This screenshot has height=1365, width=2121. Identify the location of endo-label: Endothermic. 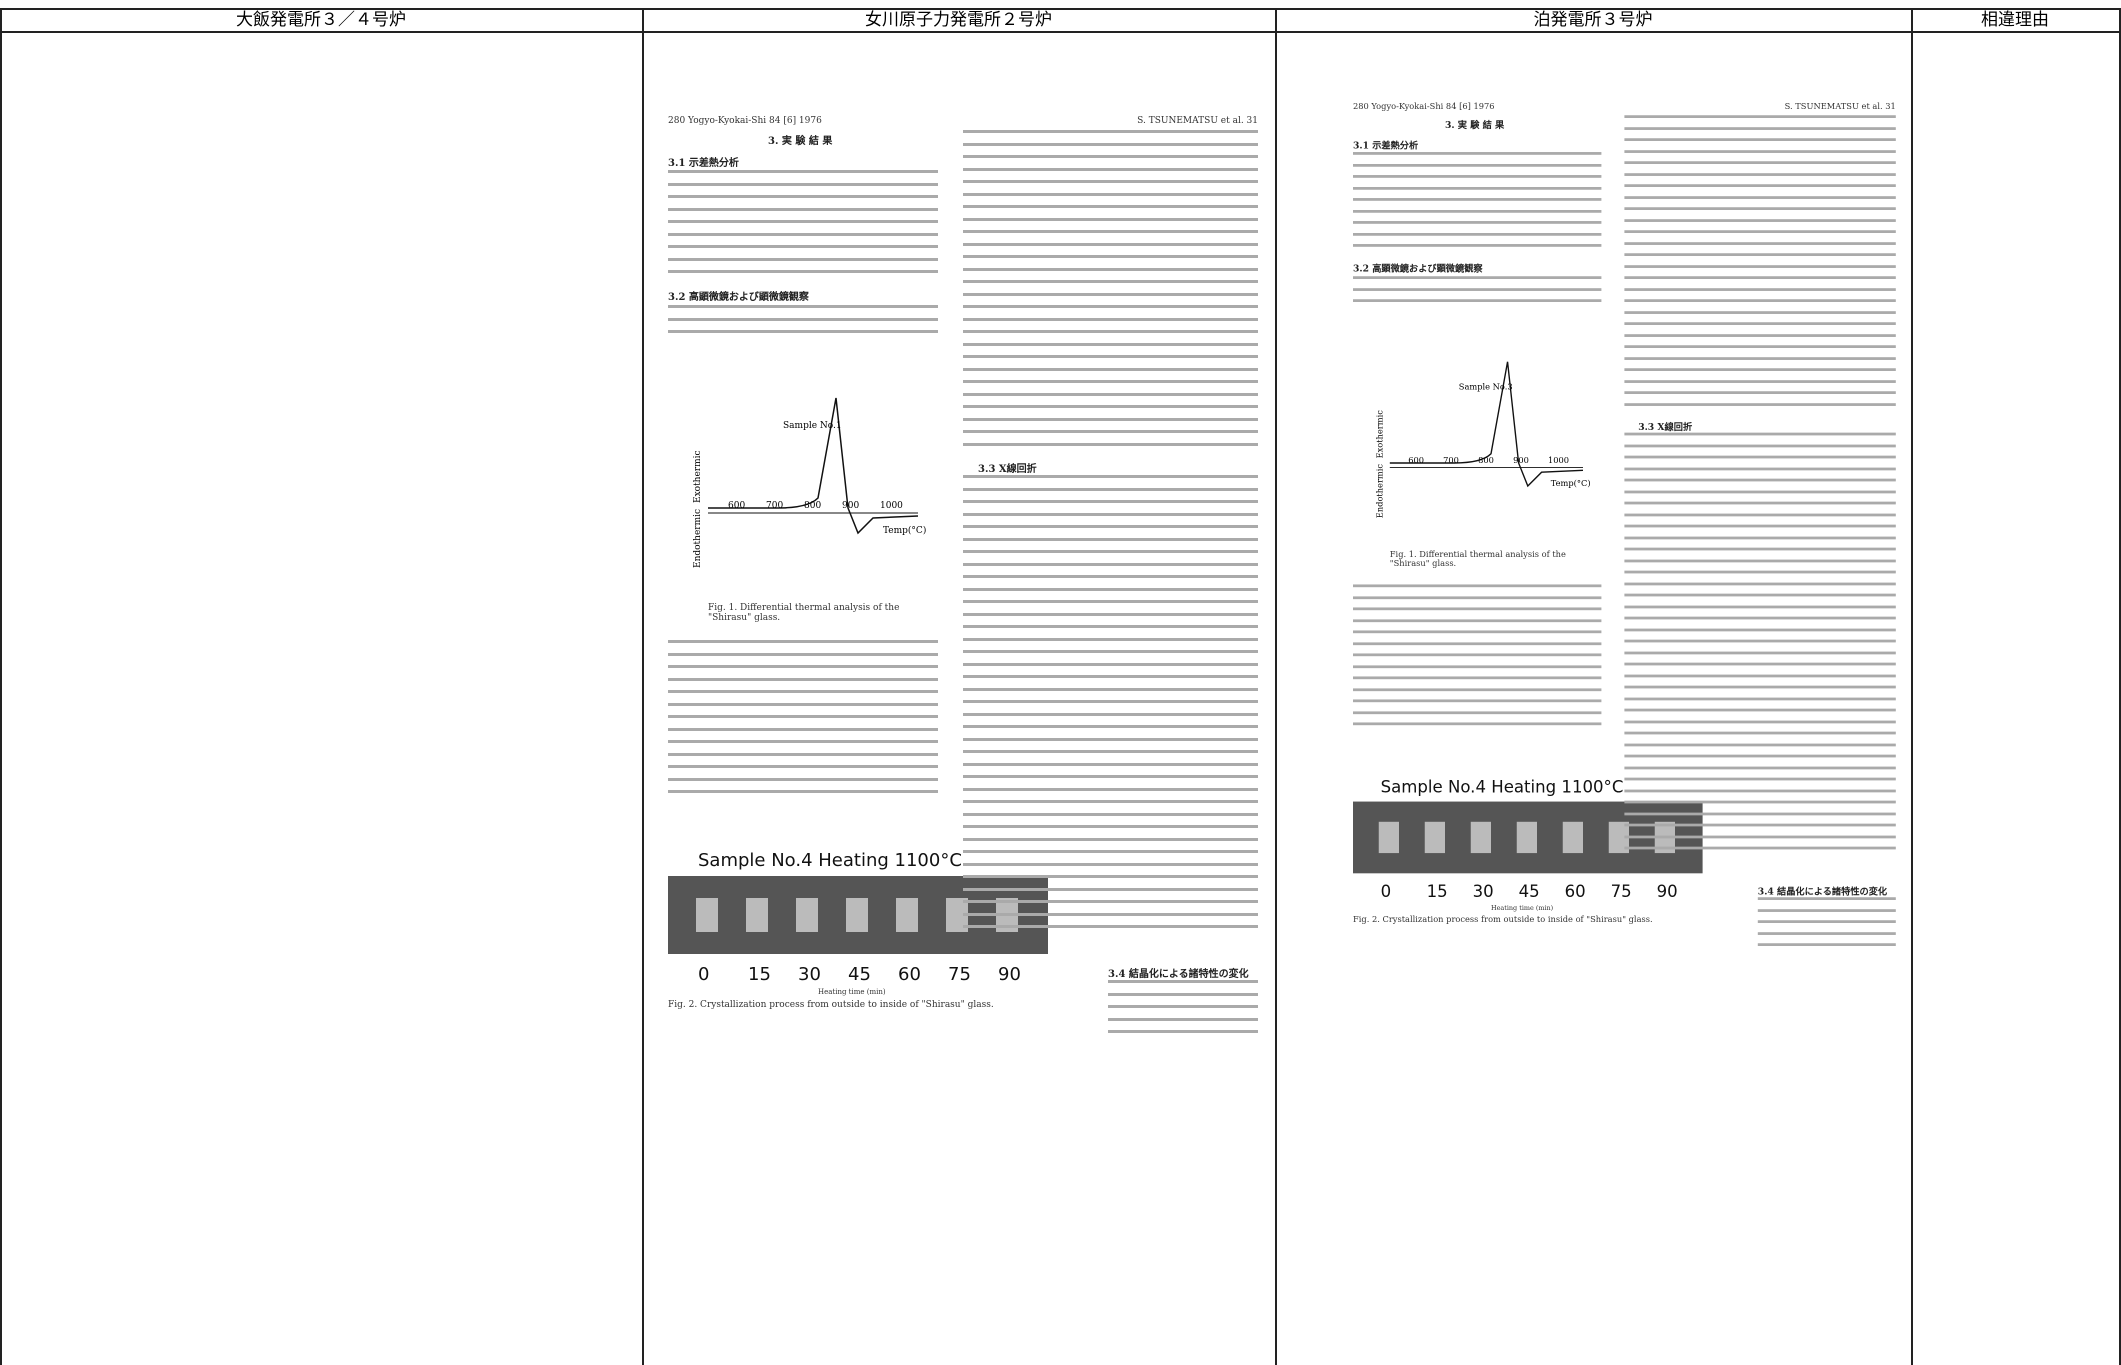
(698, 538).